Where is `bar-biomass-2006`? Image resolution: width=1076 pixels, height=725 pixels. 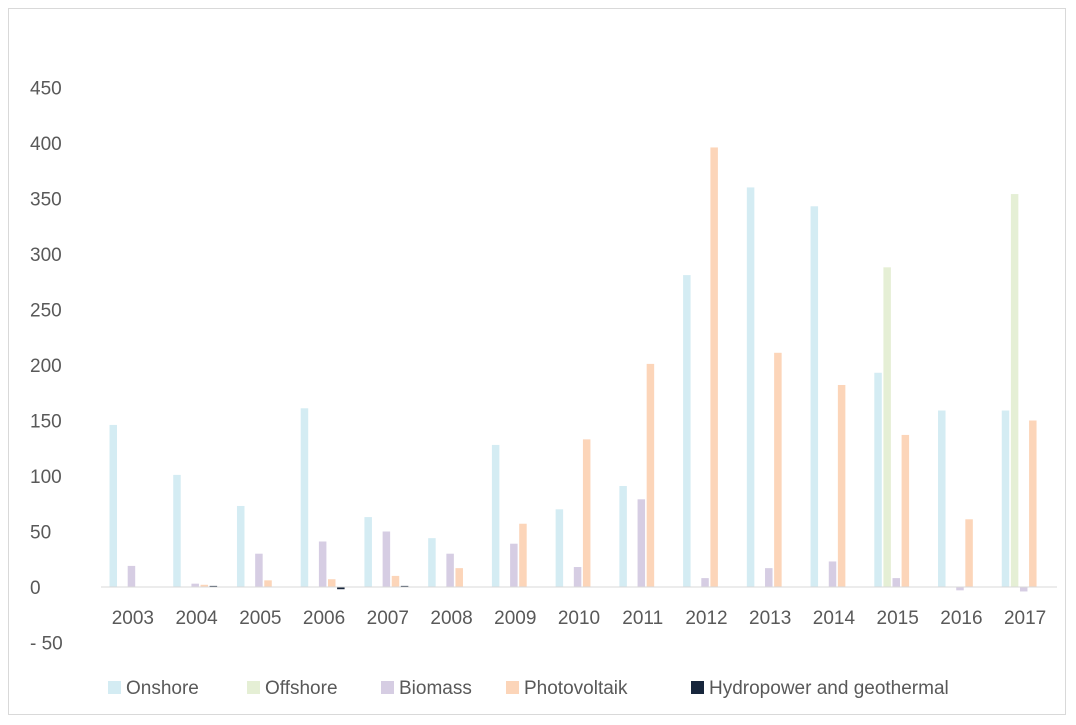 bar-biomass-2006 is located at coordinates (322, 564).